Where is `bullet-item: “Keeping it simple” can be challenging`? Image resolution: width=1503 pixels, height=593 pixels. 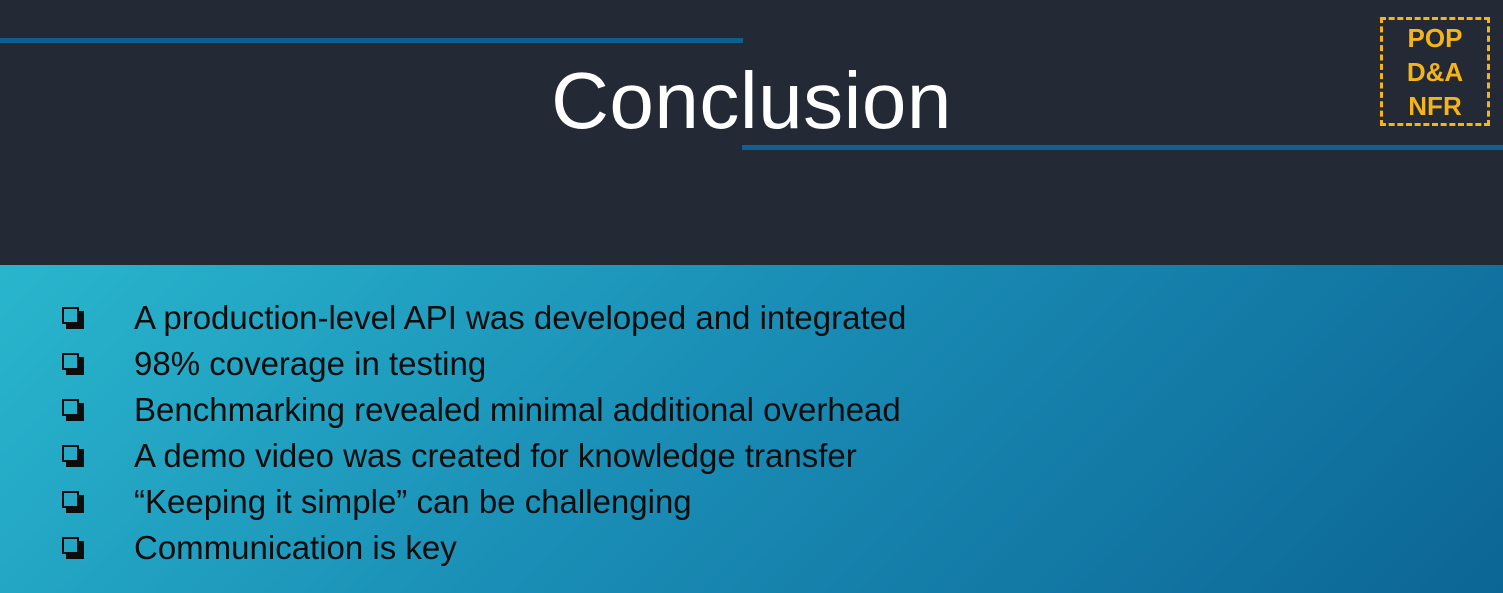 bullet-item: “Keeping it simple” can be challenging is located at coordinates (484, 502).